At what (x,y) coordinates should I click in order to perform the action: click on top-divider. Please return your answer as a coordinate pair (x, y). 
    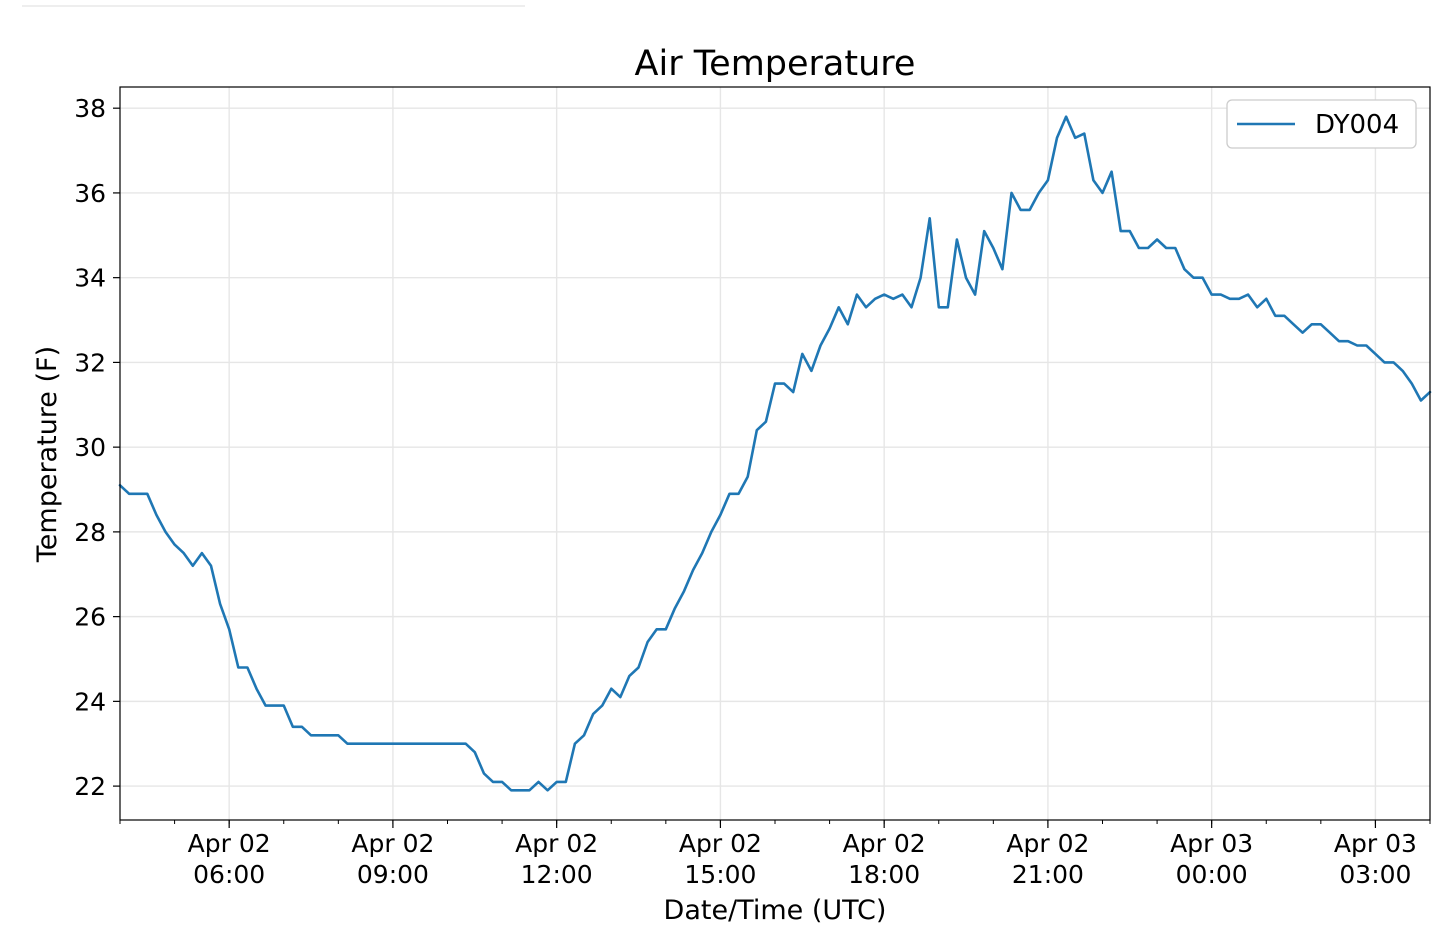
    Looking at the image, I should click on (273, 6).